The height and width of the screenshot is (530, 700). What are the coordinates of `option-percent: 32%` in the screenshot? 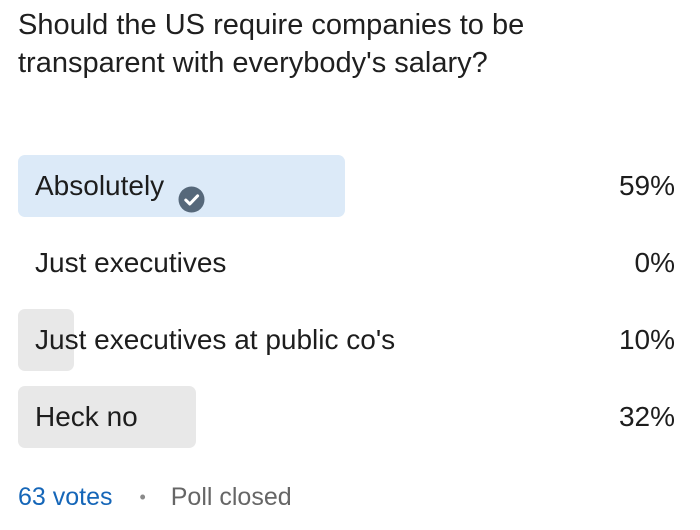 It's located at (646, 416).